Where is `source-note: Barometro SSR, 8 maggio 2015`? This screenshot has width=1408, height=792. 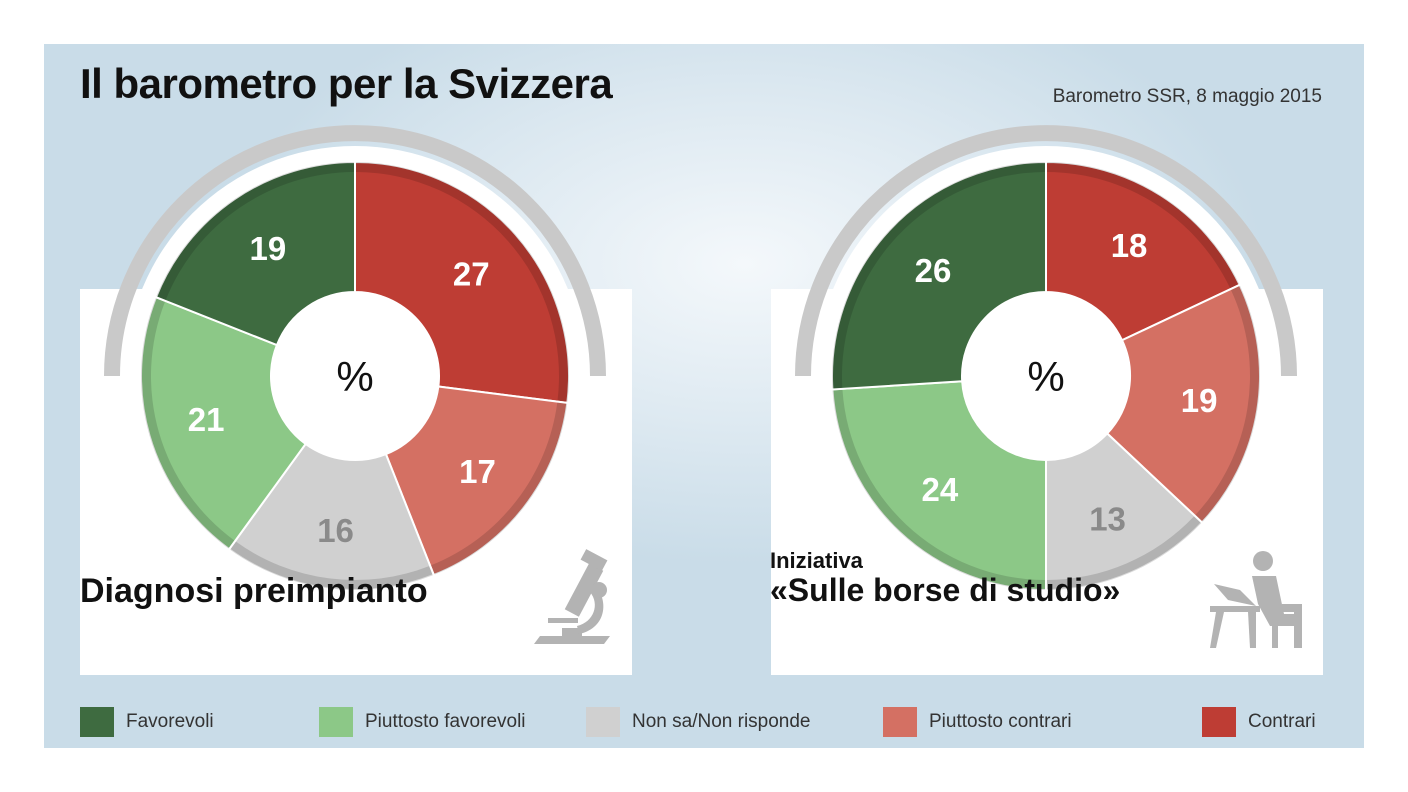 source-note: Barometro SSR, 8 maggio 2015 is located at coordinates (1187, 96).